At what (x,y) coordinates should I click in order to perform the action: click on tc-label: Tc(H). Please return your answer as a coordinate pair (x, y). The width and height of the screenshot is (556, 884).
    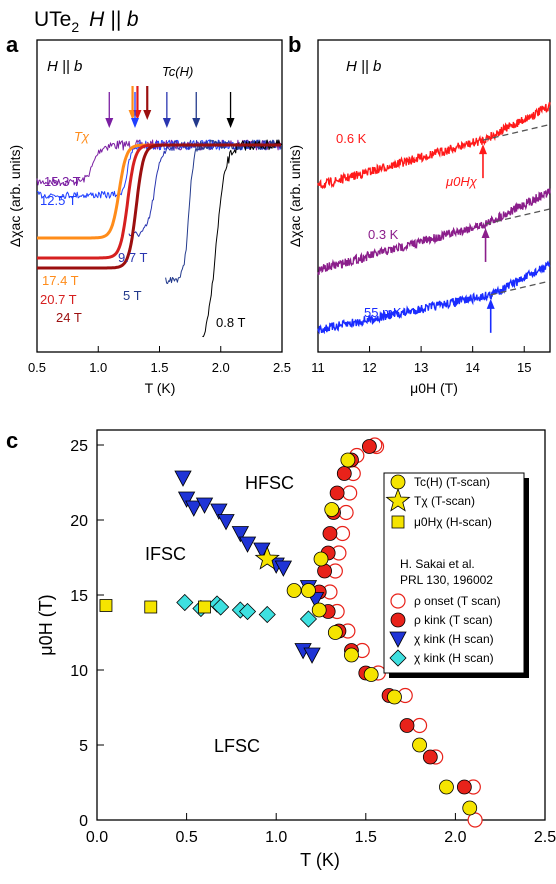
    Looking at the image, I should click on (177, 71).